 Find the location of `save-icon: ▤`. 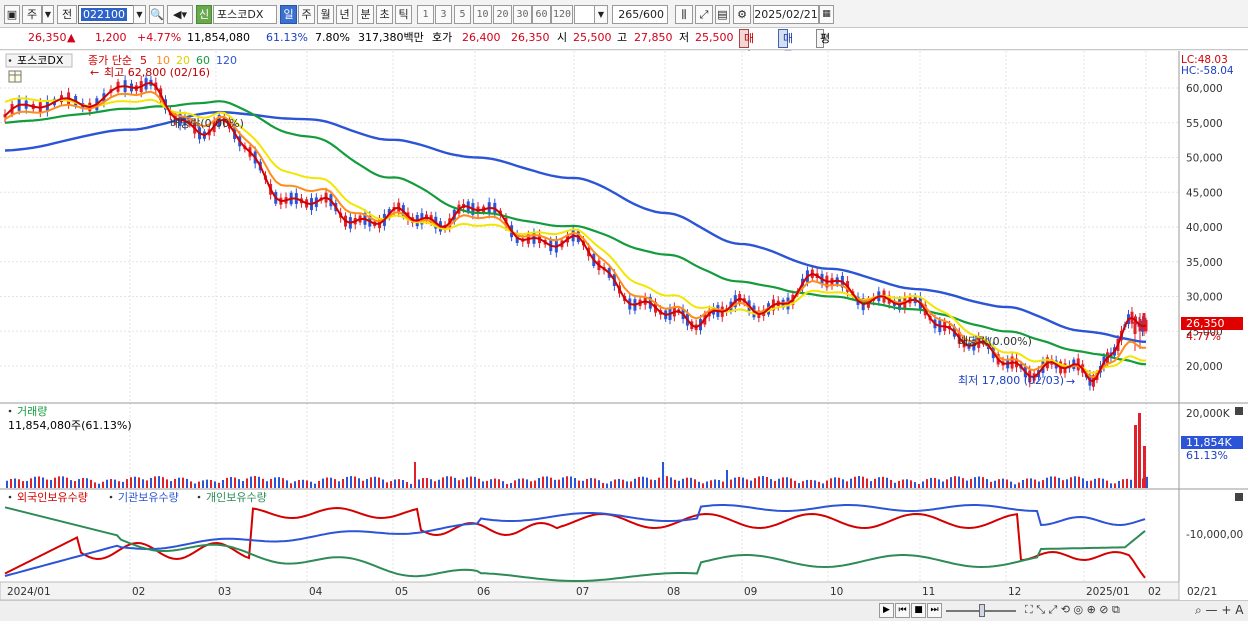

save-icon: ▤ is located at coordinates (722, 14).